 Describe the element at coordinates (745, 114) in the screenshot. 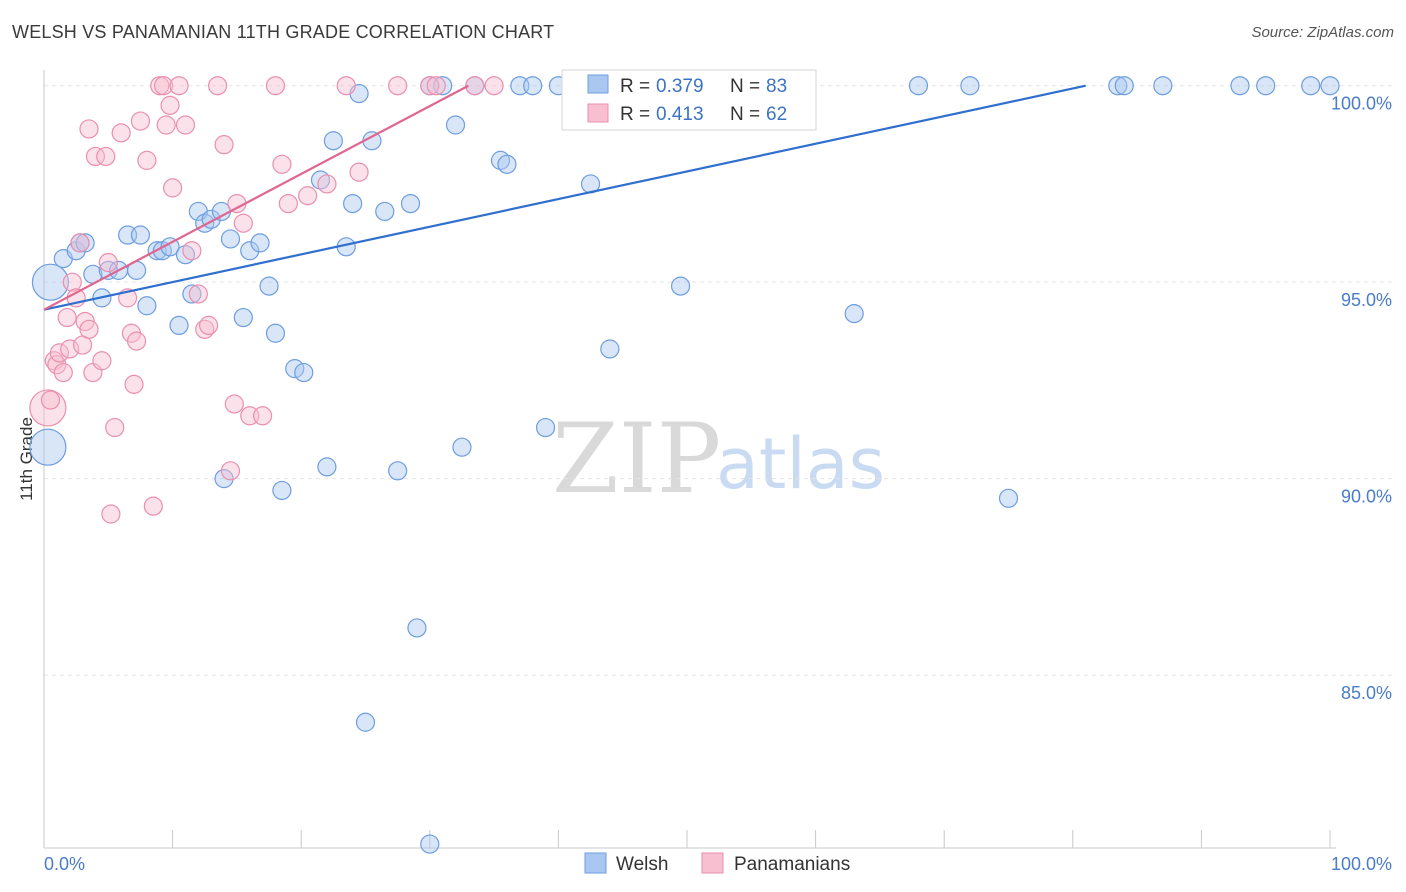

I see `legend-n-label-panamanians: N =` at that location.